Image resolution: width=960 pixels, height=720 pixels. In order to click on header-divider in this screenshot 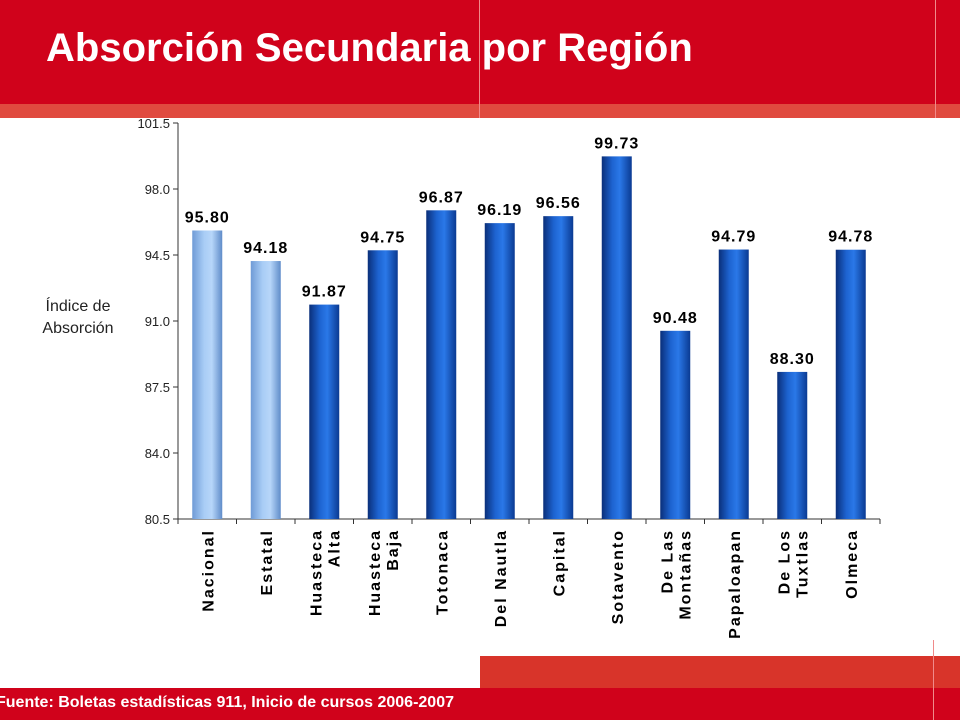, I will do `click(479, 59)`.